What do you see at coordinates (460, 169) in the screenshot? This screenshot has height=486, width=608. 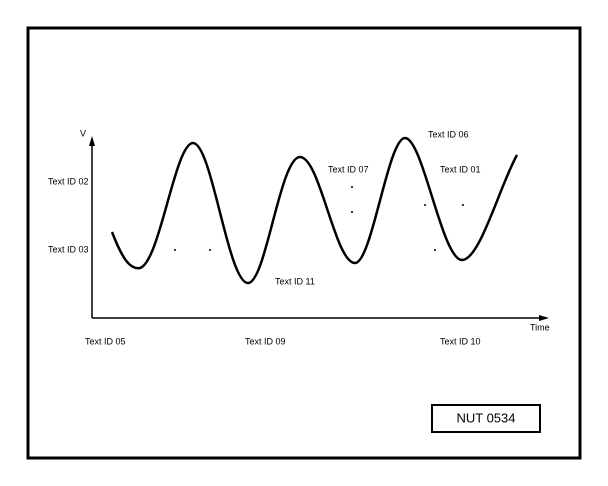 I see `callout-label: Text ID 01` at bounding box center [460, 169].